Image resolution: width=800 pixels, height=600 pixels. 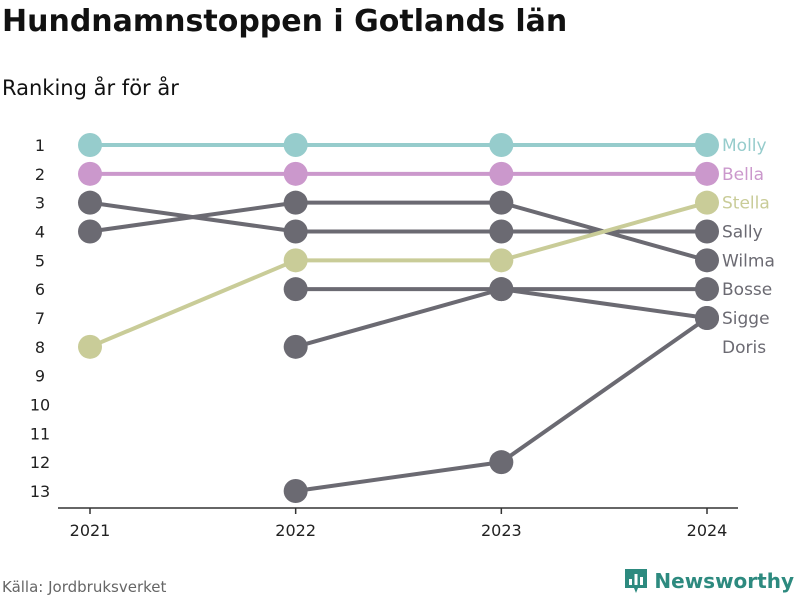 What do you see at coordinates (295, 491) in the screenshot?
I see `point-doris-2022` at bounding box center [295, 491].